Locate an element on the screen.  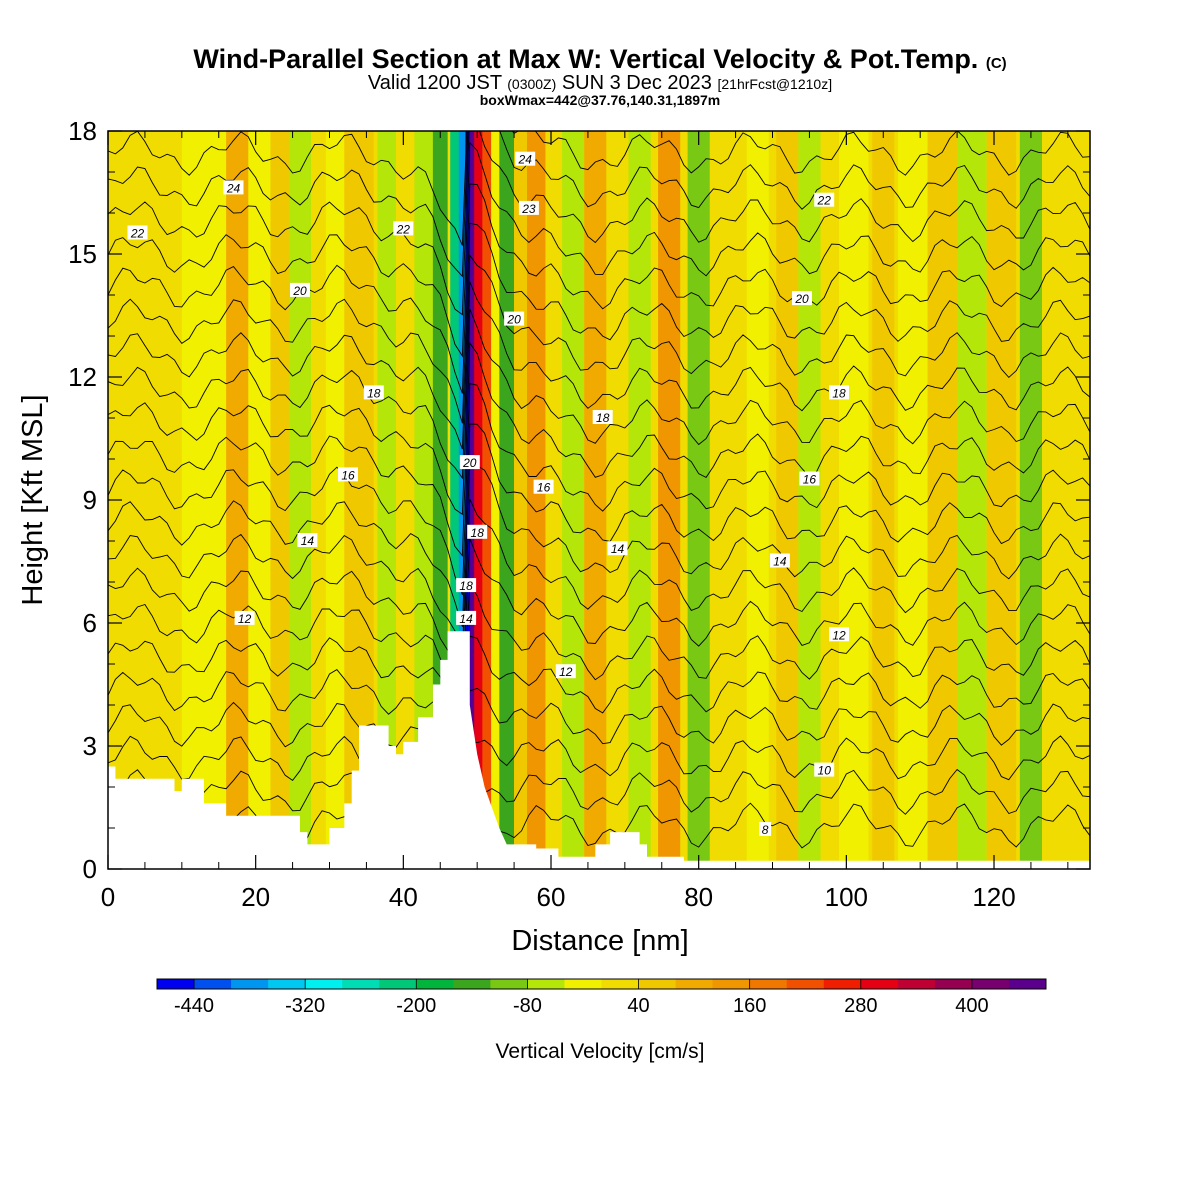
x-tick-label-20: 20 is located at coordinates (255, 897).